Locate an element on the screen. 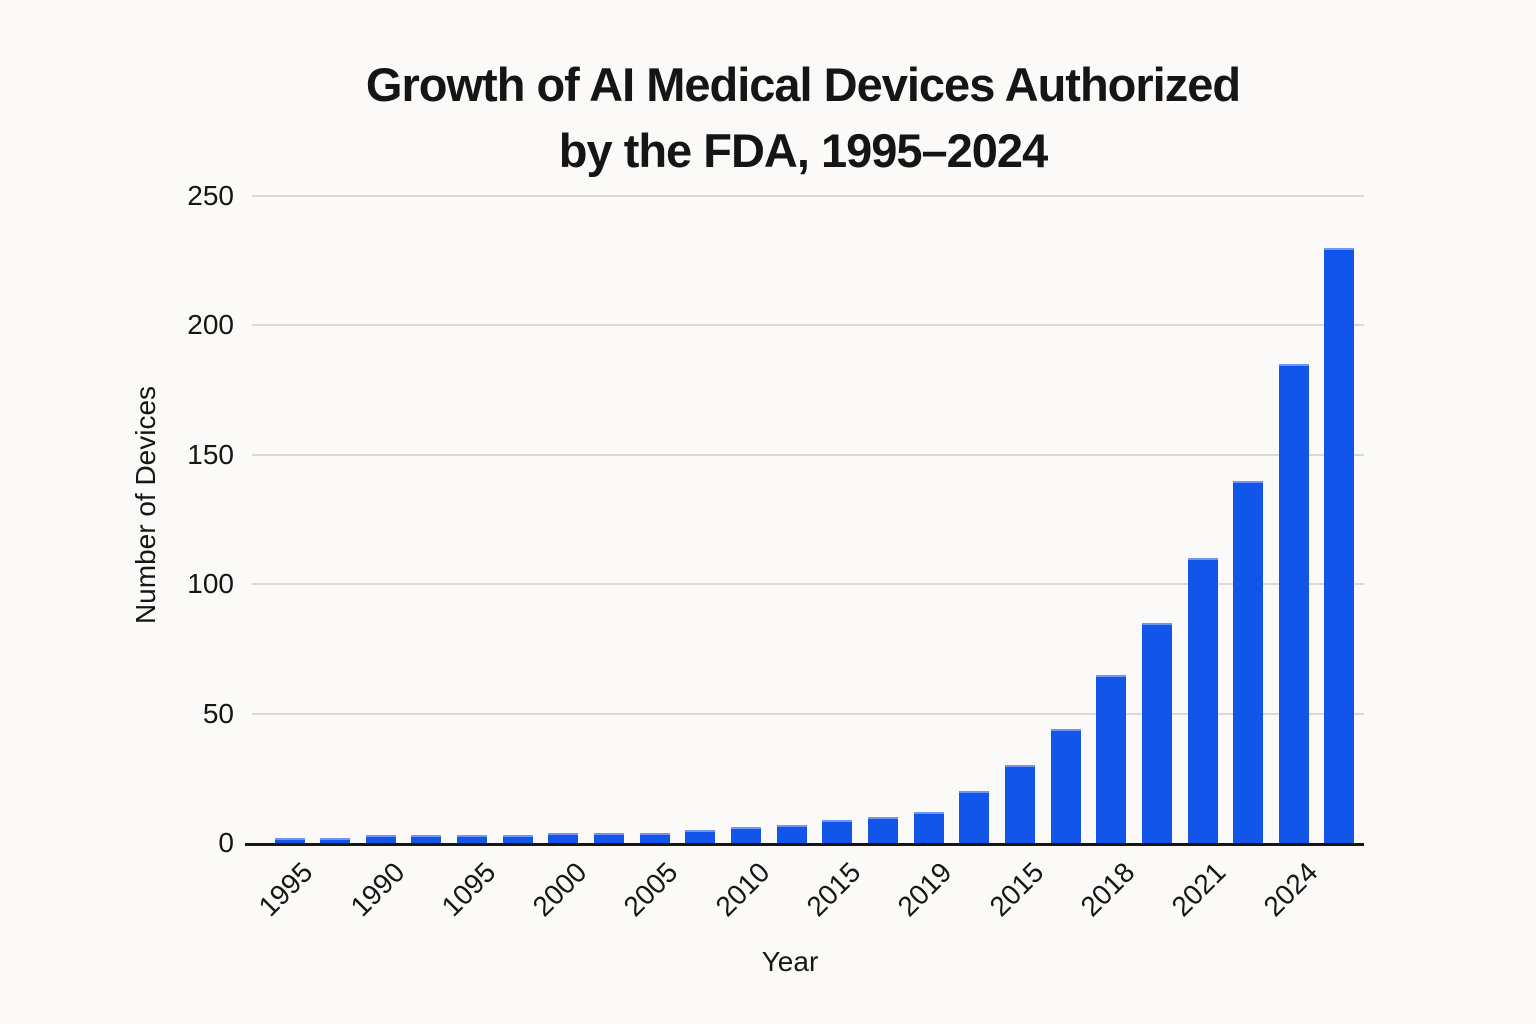  x-tick-label-6: 2010 is located at coordinates (742, 889).